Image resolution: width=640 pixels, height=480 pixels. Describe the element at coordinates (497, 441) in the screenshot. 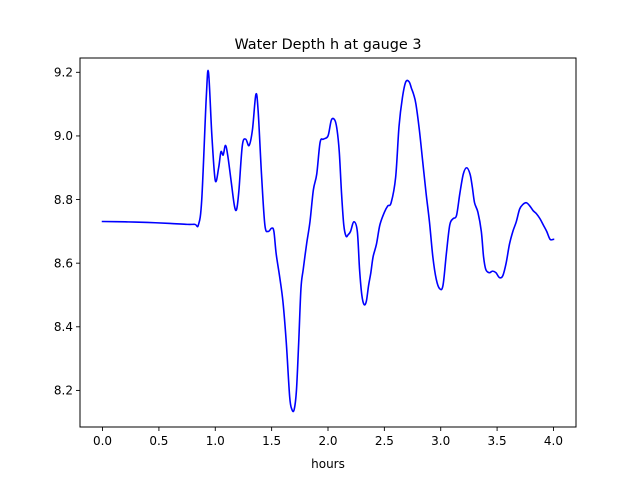

I see `x-tick-label: 3.5` at that location.